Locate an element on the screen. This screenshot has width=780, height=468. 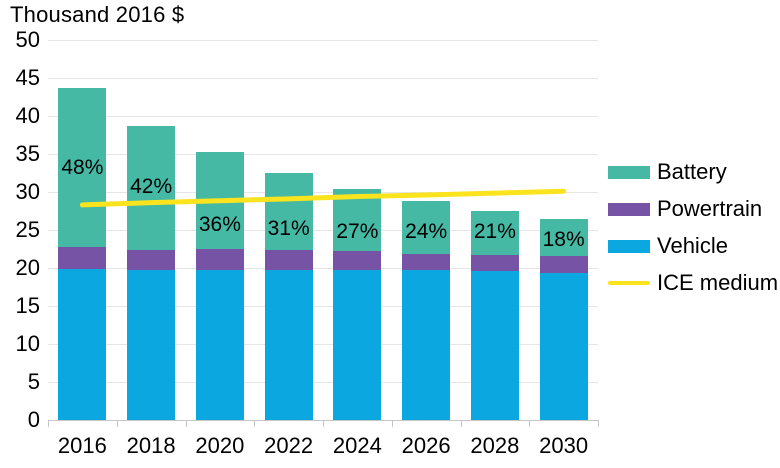
bar-segment-battery-2026 is located at coordinates (426, 227).